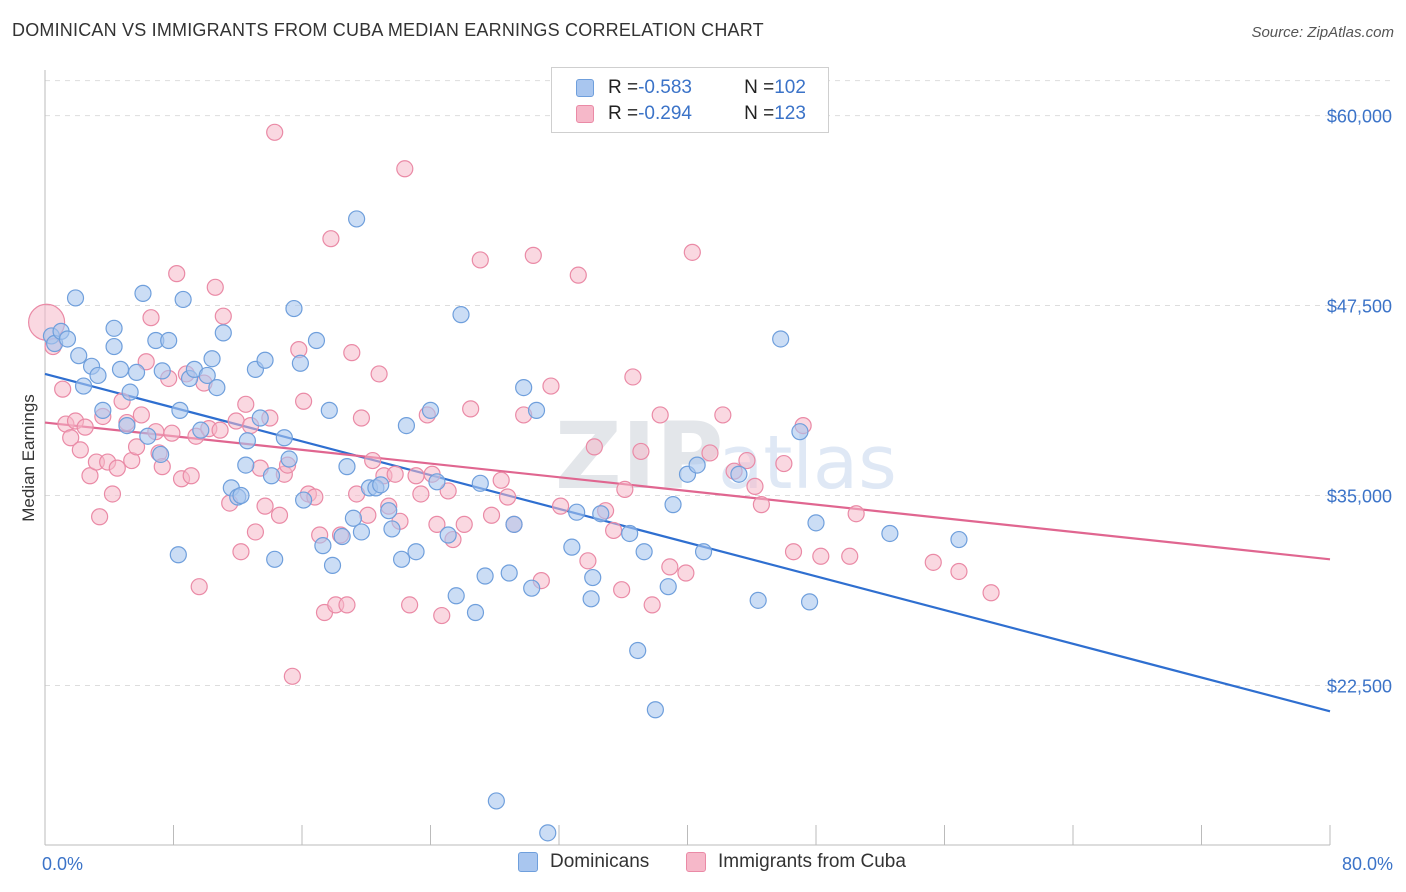  I want to click on x-tick-label: 0.0%, so click(62, 864).